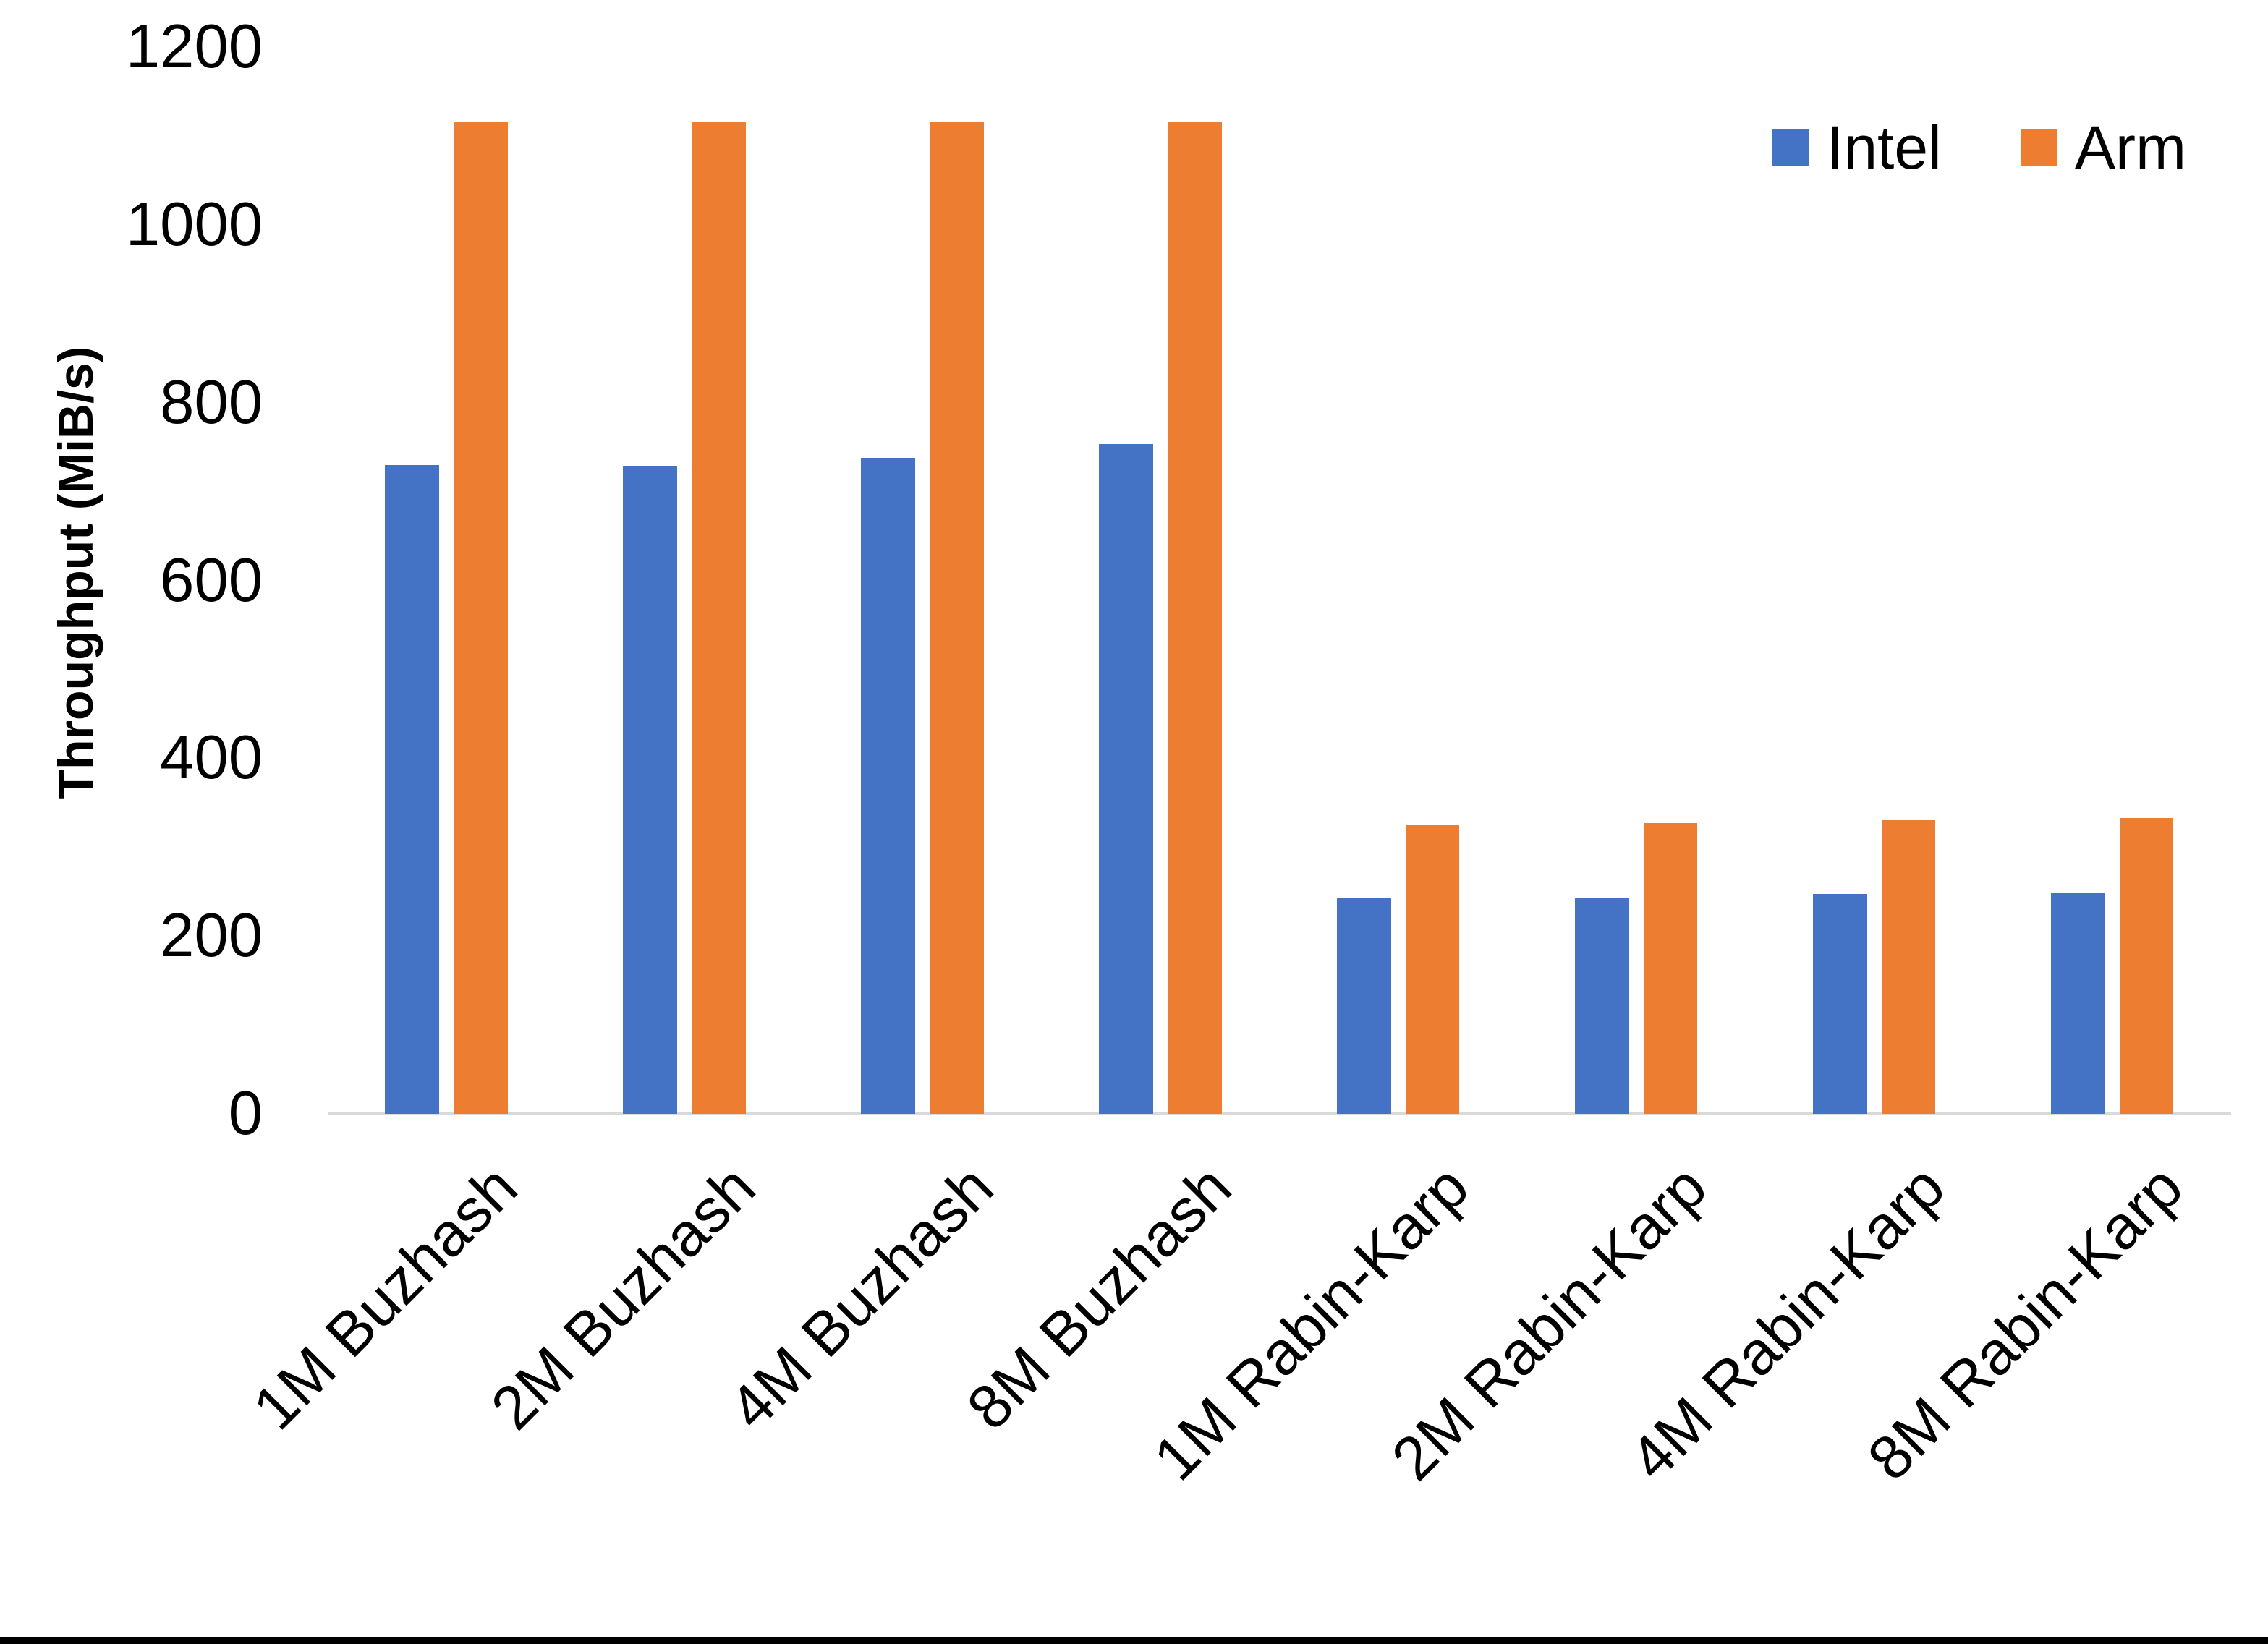 This screenshot has width=2268, height=1644. Describe the element at coordinates (1909, 967) in the screenshot. I see `bar-arm-4m-rabin-karp` at that location.